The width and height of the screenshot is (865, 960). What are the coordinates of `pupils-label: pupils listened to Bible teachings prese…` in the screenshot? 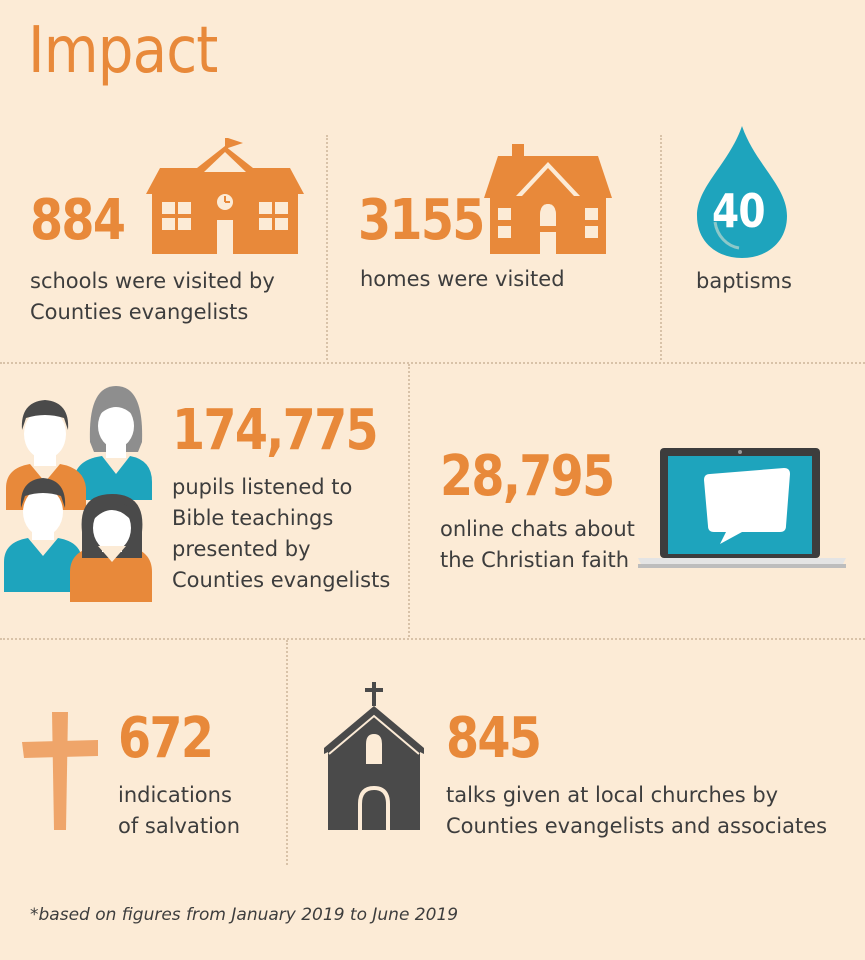 It's located at (281, 533).